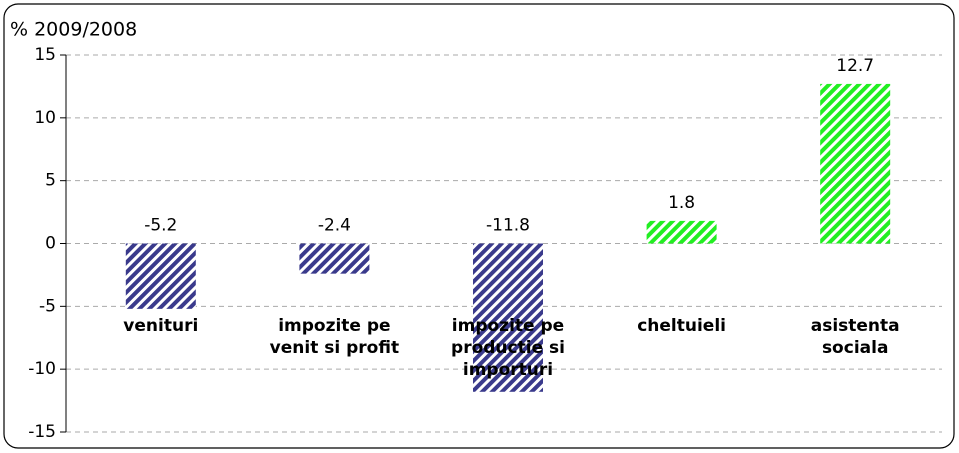 The image size is (959, 453). What do you see at coordinates (855, 66) in the screenshot?
I see `value-label: 12.7` at bounding box center [855, 66].